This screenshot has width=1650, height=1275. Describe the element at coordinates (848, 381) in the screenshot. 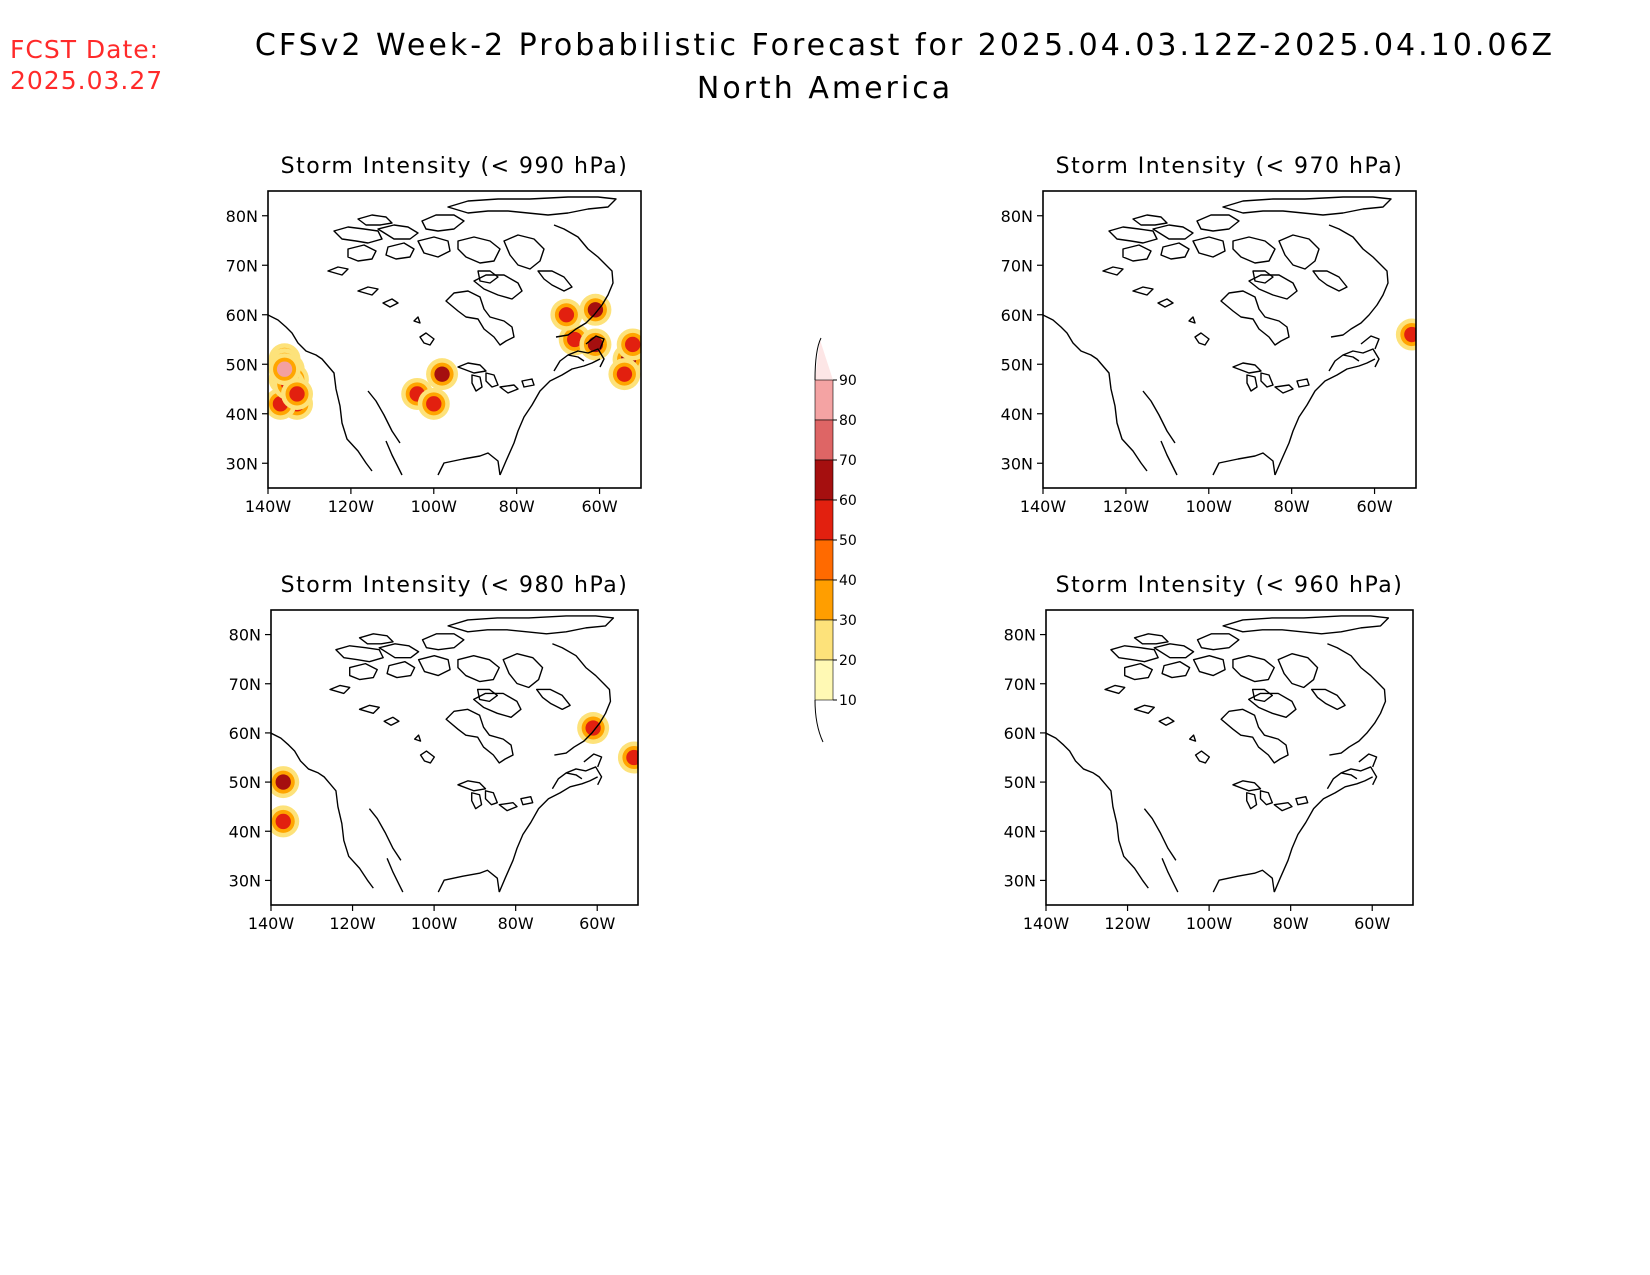

I see `colorbar-label: 90` at that location.